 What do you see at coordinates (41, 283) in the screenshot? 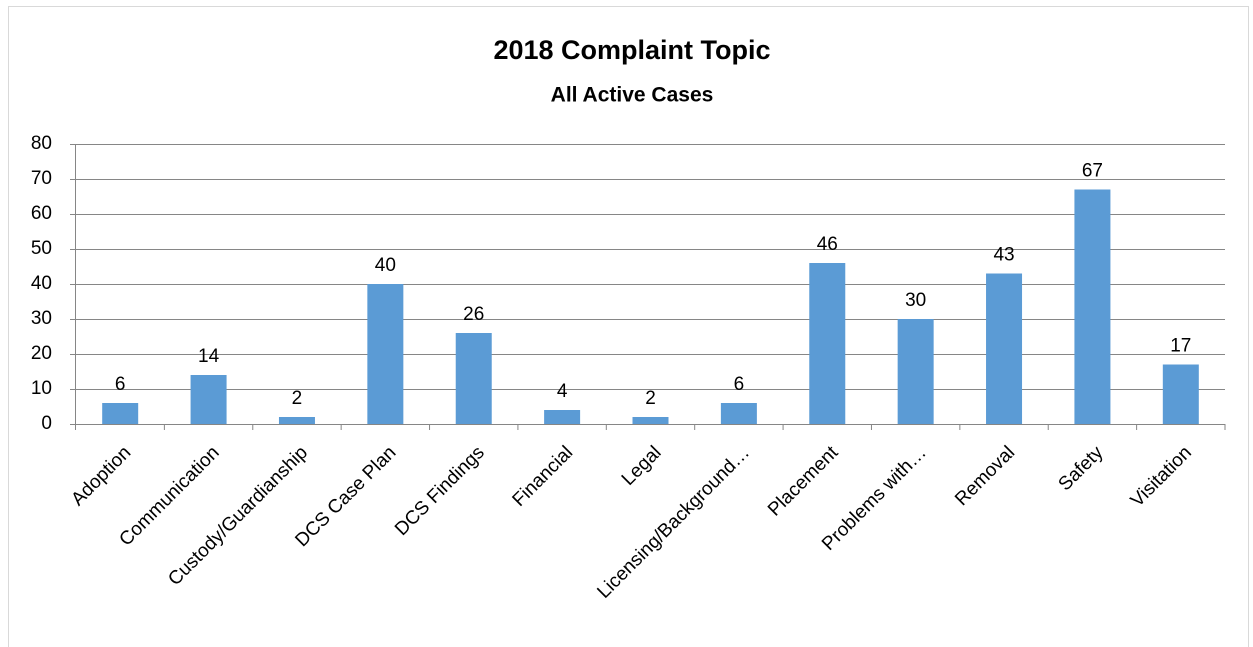
I see `y-tick-label: 40` at bounding box center [41, 283].